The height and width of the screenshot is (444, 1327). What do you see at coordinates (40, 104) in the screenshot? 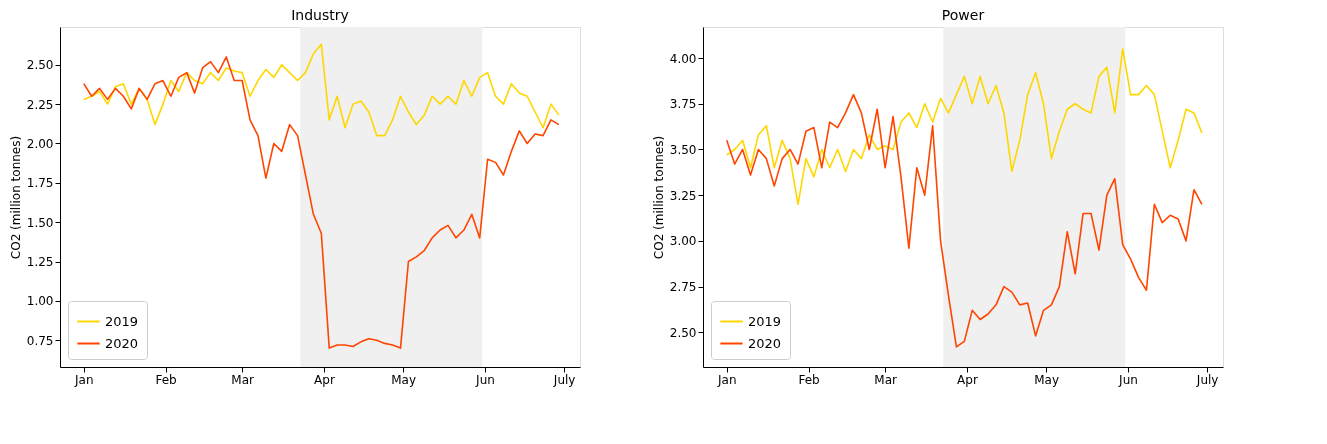
I see `y-tick-label: 2.25` at bounding box center [40, 104].